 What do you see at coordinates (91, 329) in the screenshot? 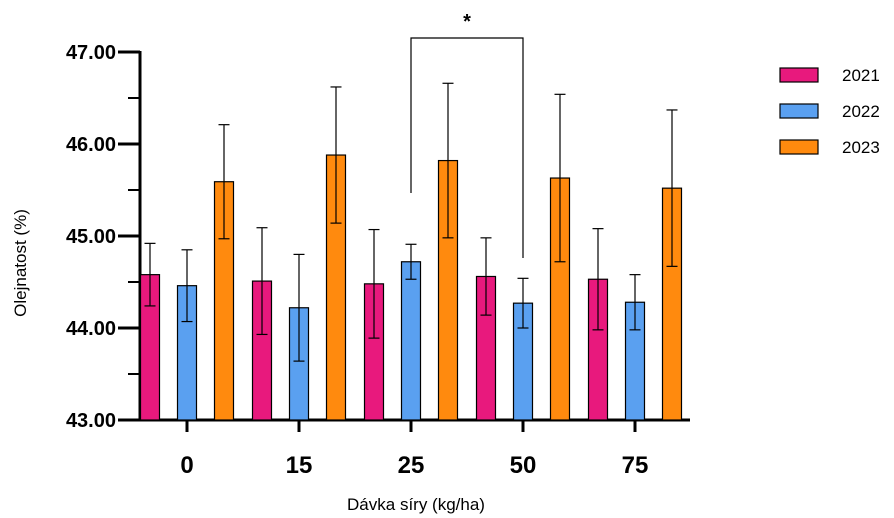
I see `y-tick-label: 44.00` at bounding box center [91, 329].